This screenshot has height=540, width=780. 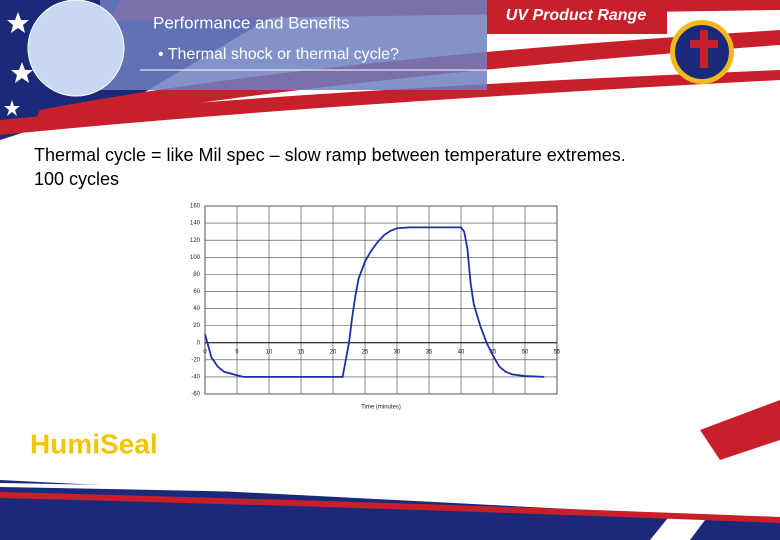 I want to click on header-bullet: • Thermal shock or thermal cycle?, so click(x=278, y=54).